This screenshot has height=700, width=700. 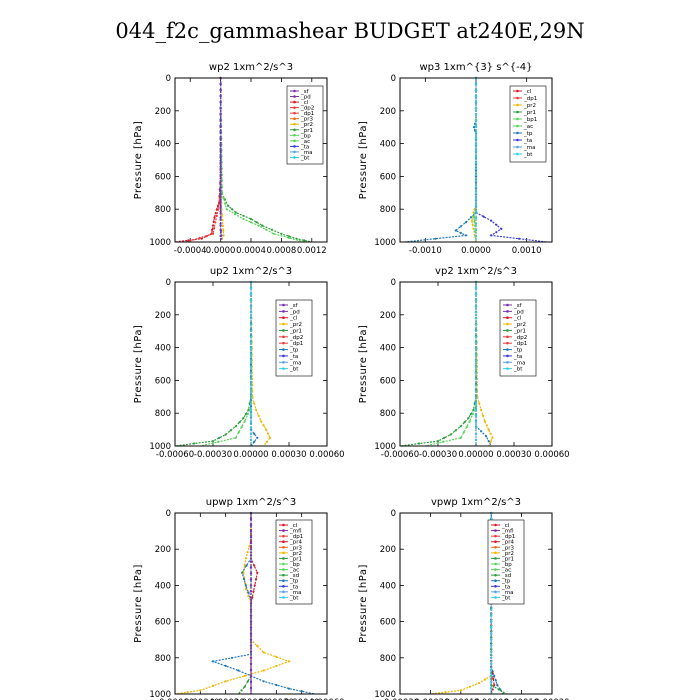 I want to click on legend-label: _sd, so click(x=294, y=576).